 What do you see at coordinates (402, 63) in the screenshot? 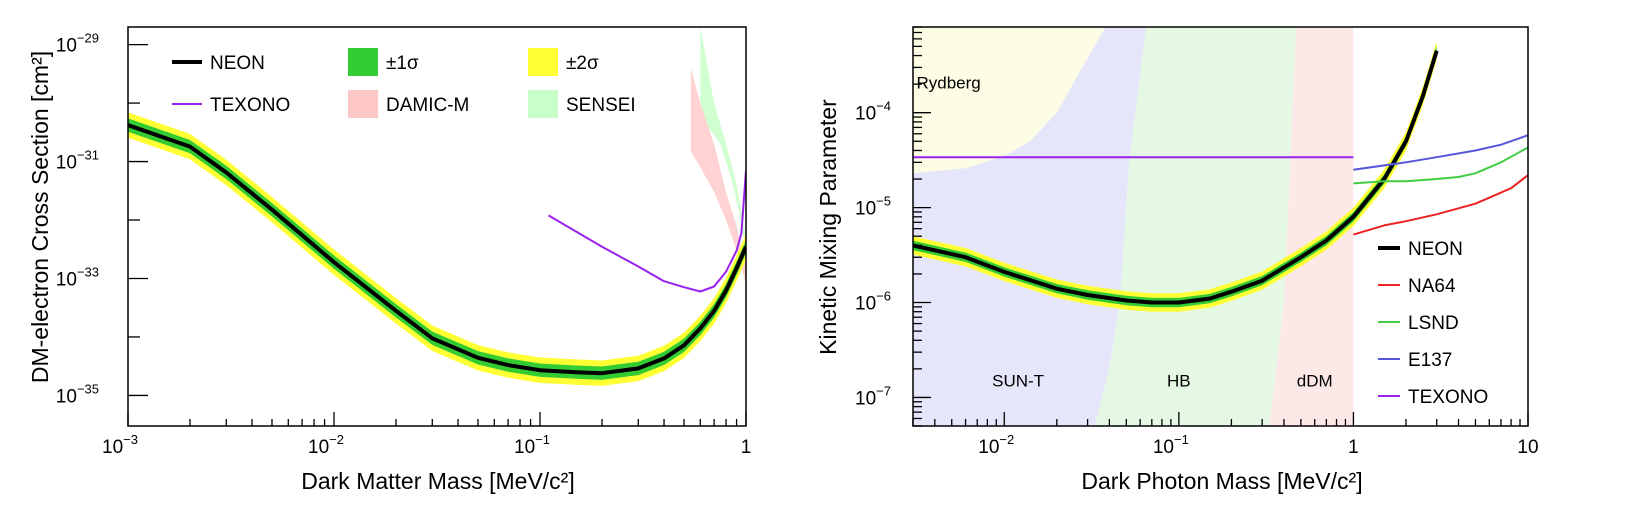
I see `legend-label: ±1σ` at bounding box center [402, 63].